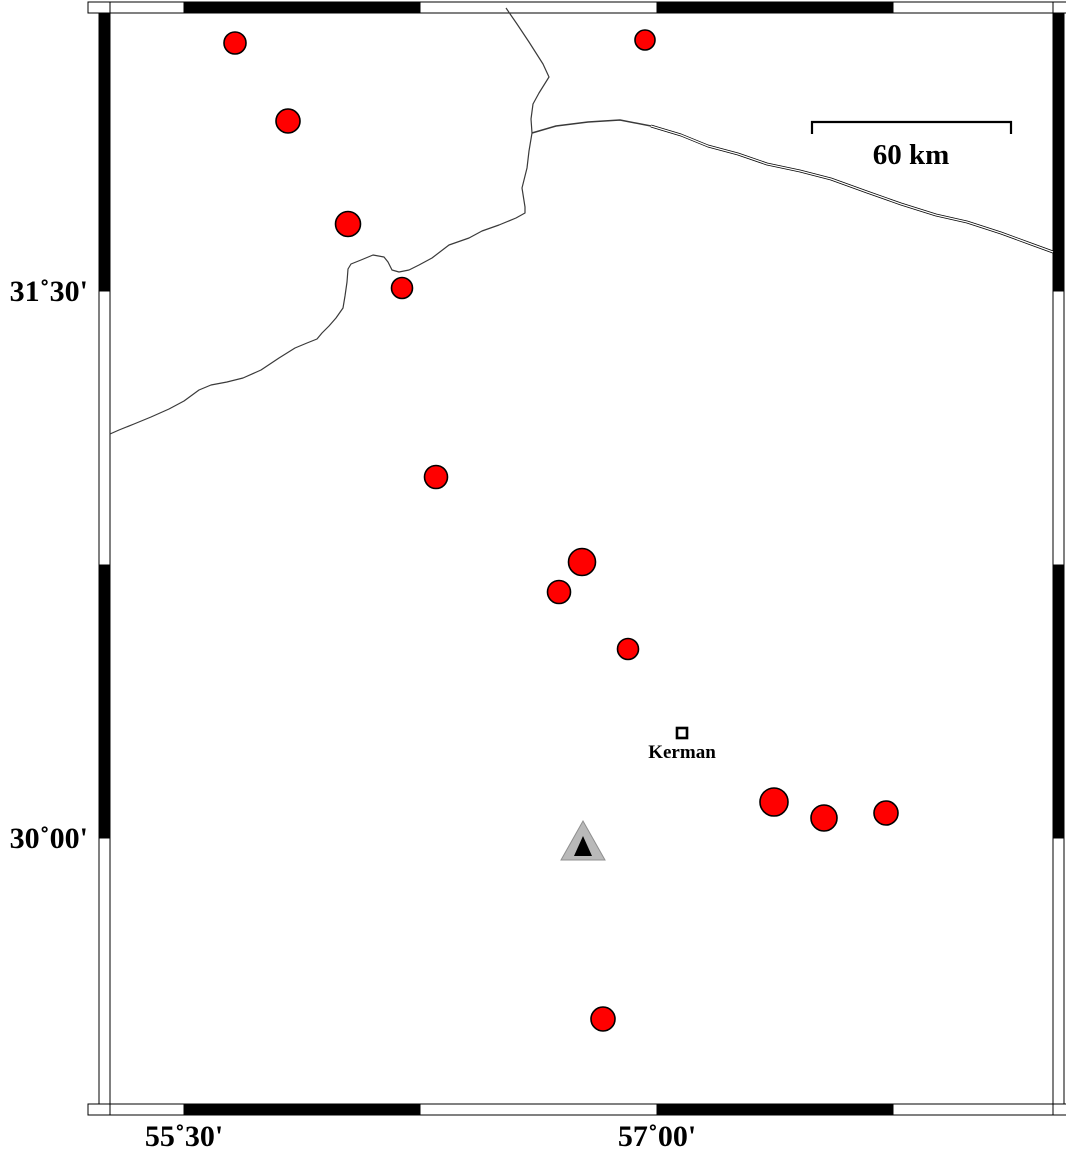 The height and width of the screenshot is (1154, 1066). I want to click on road-casing, so click(852, 189).